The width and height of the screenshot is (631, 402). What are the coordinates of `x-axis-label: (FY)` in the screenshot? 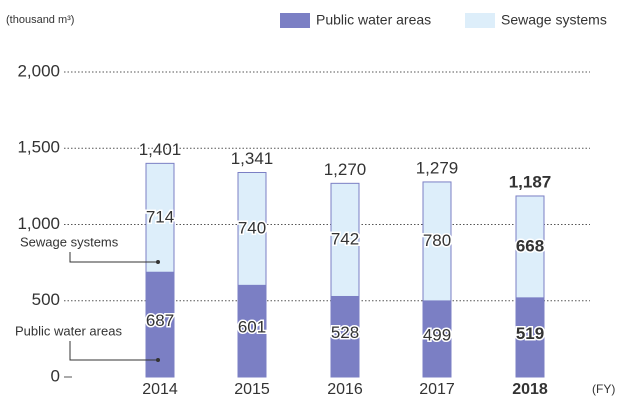 It's located at (603, 389).